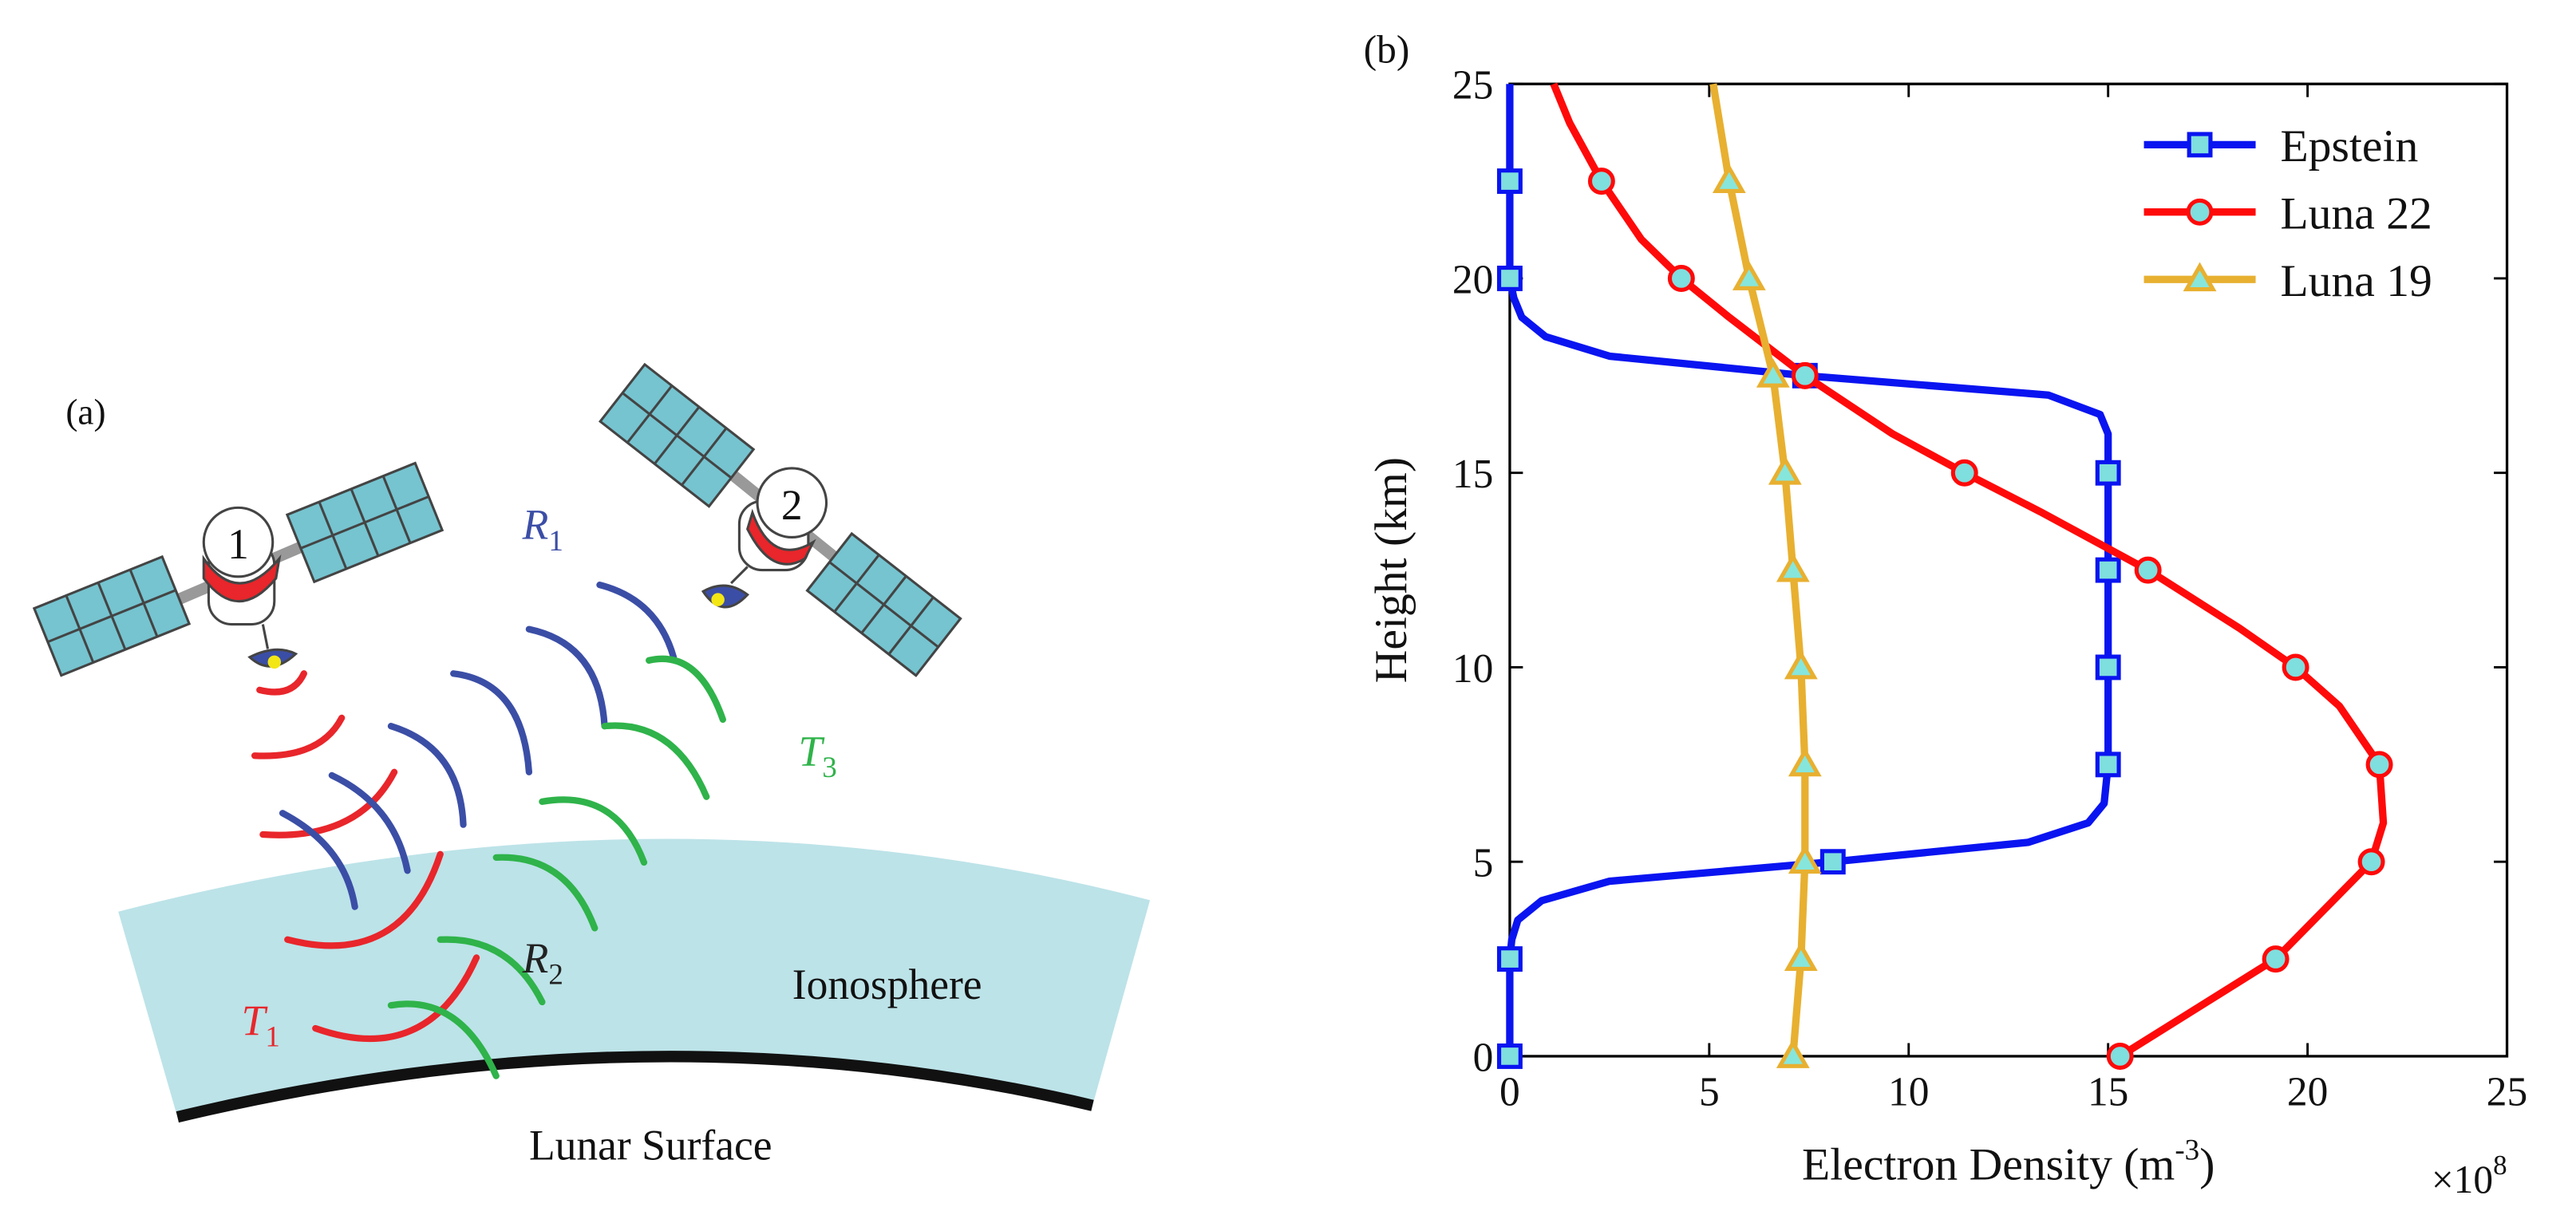 The image size is (2576, 1219). What do you see at coordinates (1472, 279) in the screenshot?
I see `y-tick-label: 20` at bounding box center [1472, 279].